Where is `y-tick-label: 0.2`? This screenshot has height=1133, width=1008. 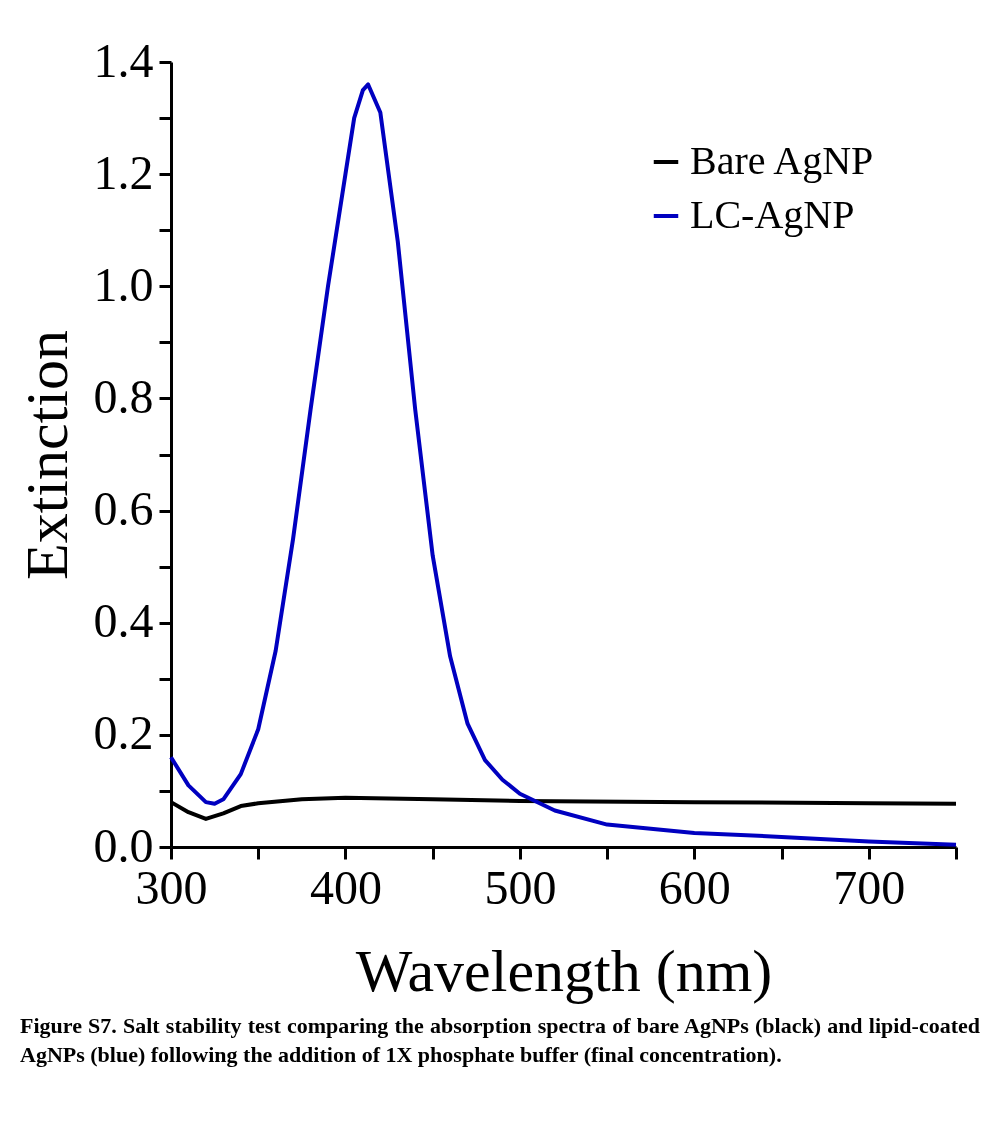 y-tick-label: 0.2 is located at coordinates (123, 733).